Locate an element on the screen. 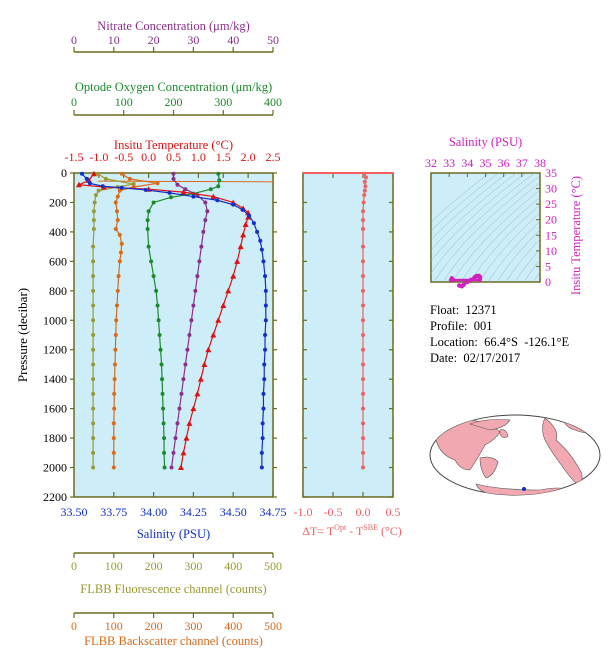 This screenshot has width=608, height=662. oxygen-tick-label: 300 is located at coordinates (223, 102).